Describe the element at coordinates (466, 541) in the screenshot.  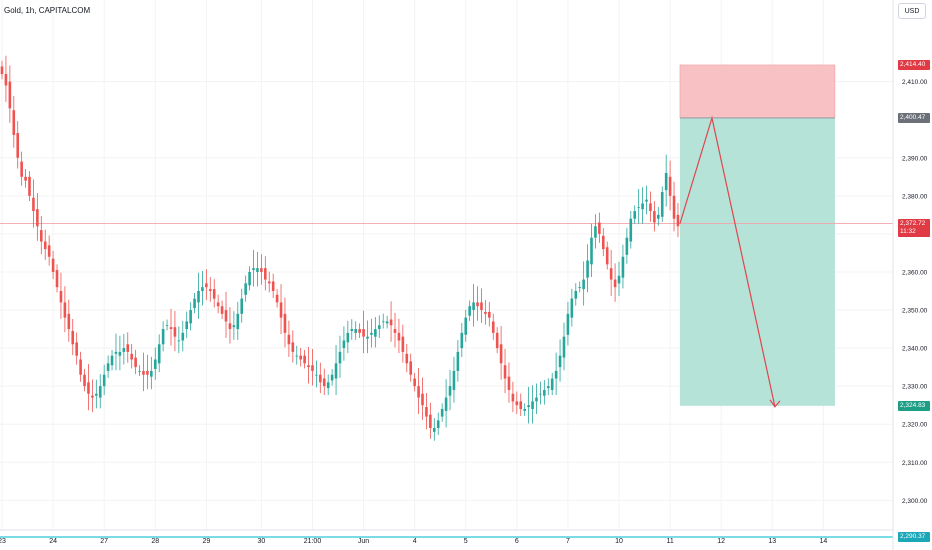
I see `time-tick-label: 5` at that location.